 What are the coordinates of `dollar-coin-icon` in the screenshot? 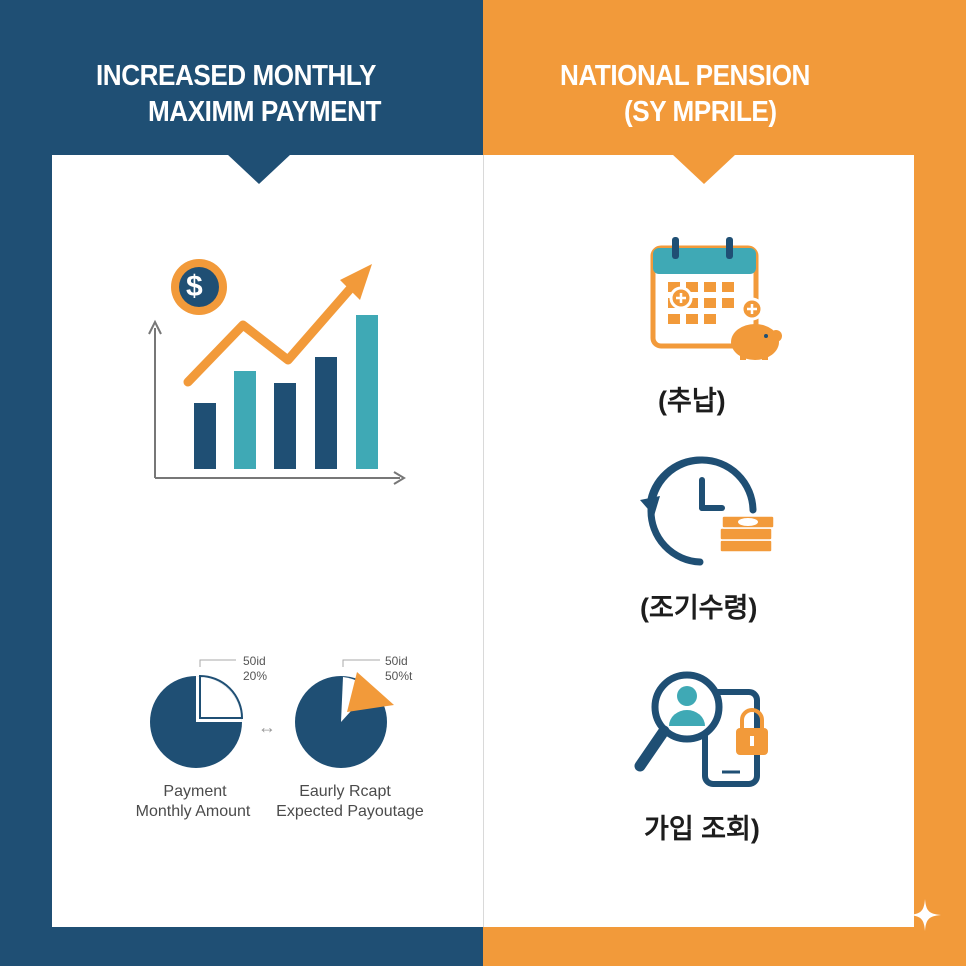 It's located at (199, 287).